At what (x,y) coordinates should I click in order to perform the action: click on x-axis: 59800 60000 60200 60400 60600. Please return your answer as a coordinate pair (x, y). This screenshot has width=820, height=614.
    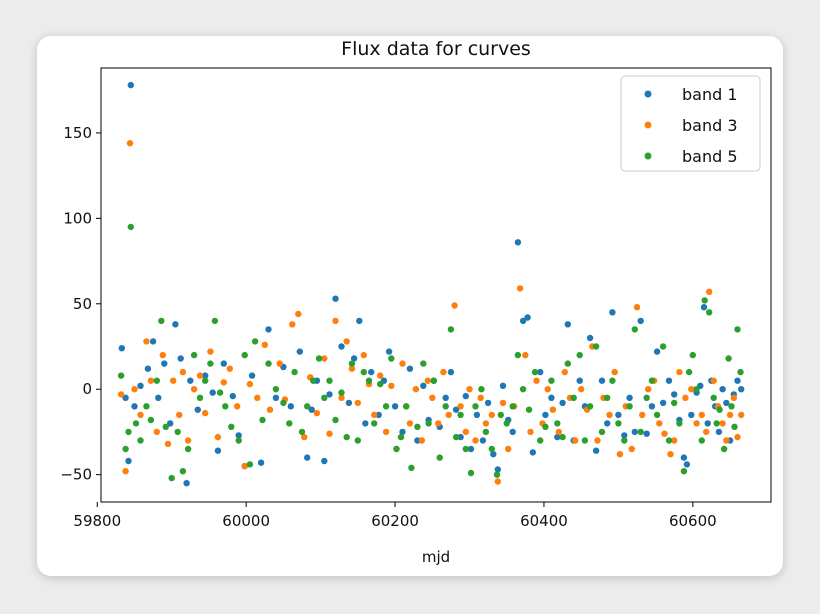
    Looking at the image, I should click on (395, 516).